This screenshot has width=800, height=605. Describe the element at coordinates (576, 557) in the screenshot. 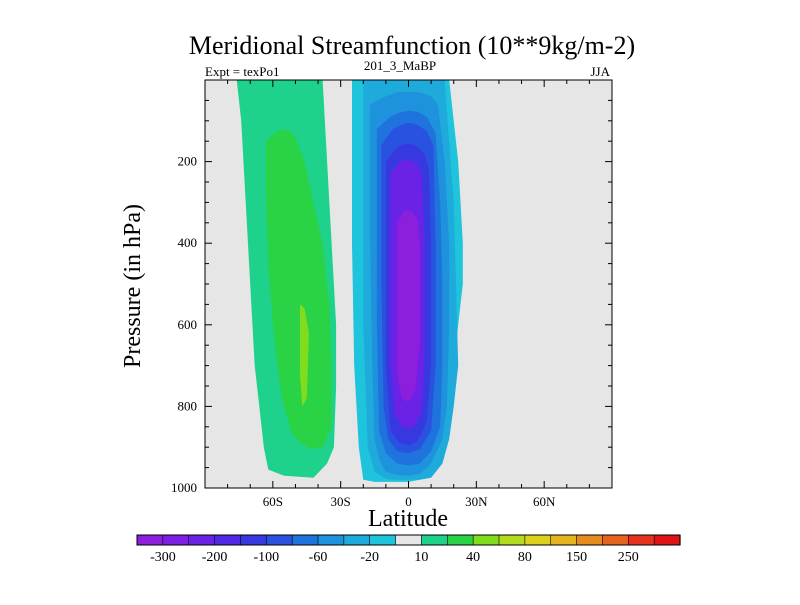

I see `colorbar-label: 150` at that location.